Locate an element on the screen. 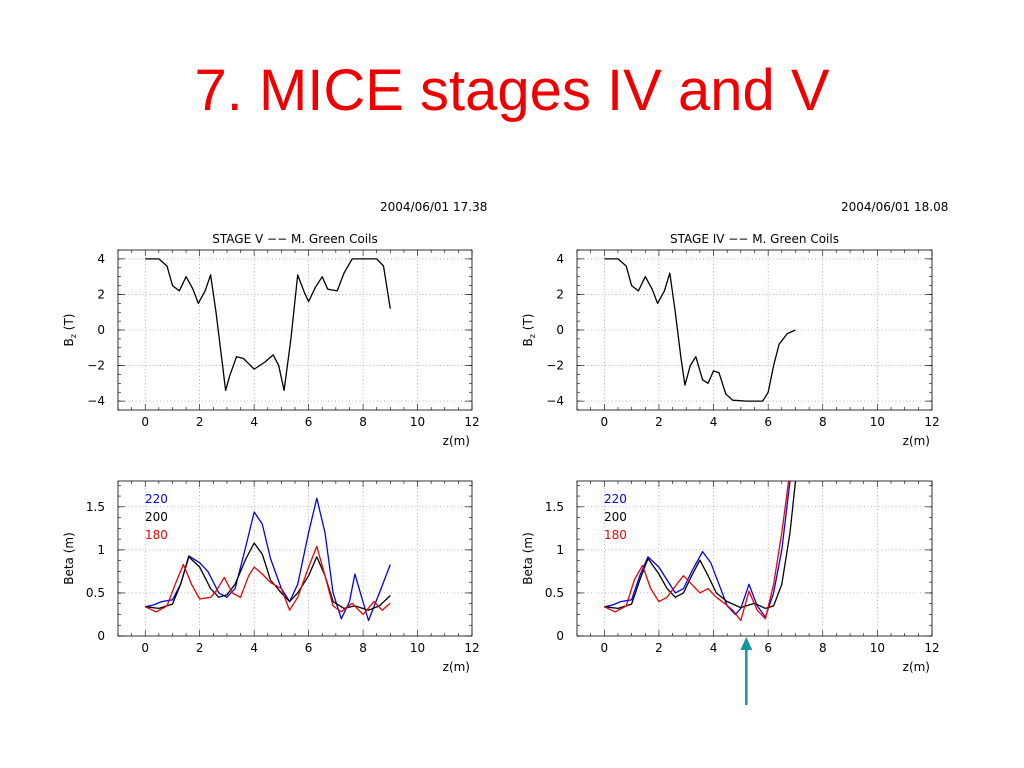 The width and height of the screenshot is (1024, 768). timestamp-left: 2004/06/01 17.38 is located at coordinates (434, 207).